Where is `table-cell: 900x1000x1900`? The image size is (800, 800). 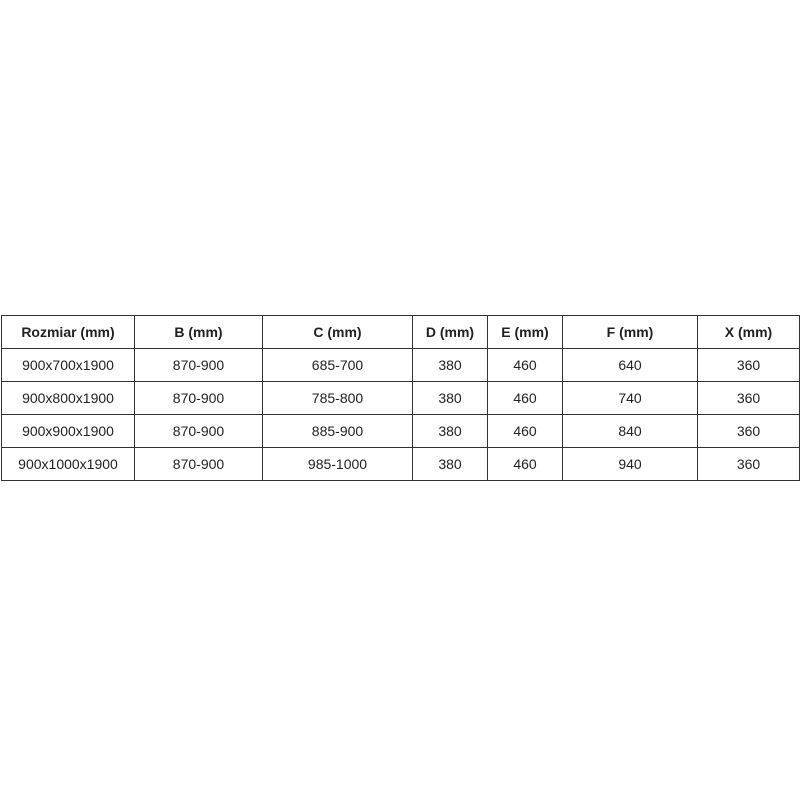
table-cell: 900x1000x1900 is located at coordinates (68, 464).